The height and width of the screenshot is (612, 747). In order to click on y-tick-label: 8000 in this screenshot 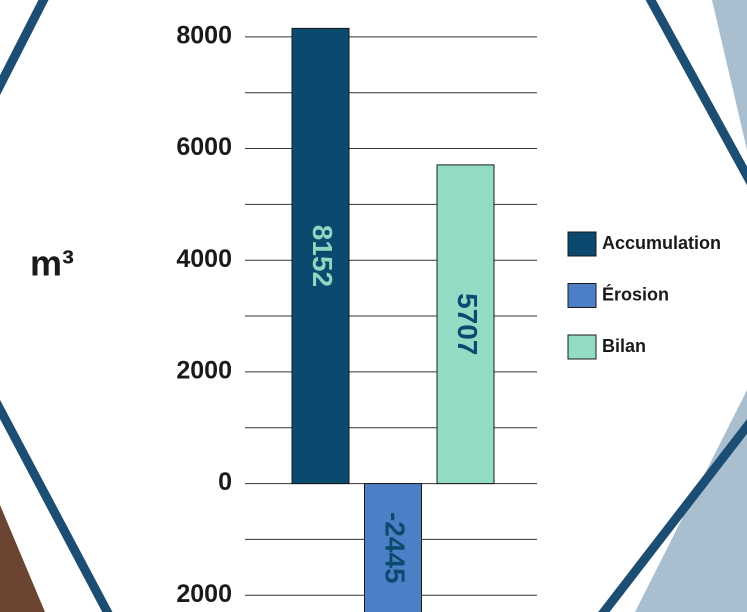, I will do `click(204, 35)`.